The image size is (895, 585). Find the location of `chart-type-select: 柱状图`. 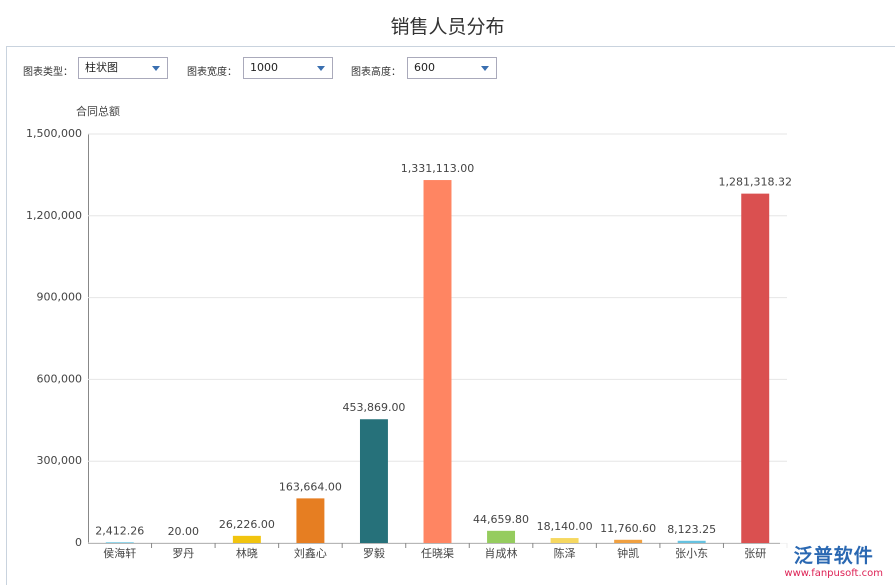

chart-type-select: 柱状图 is located at coordinates (123, 68).